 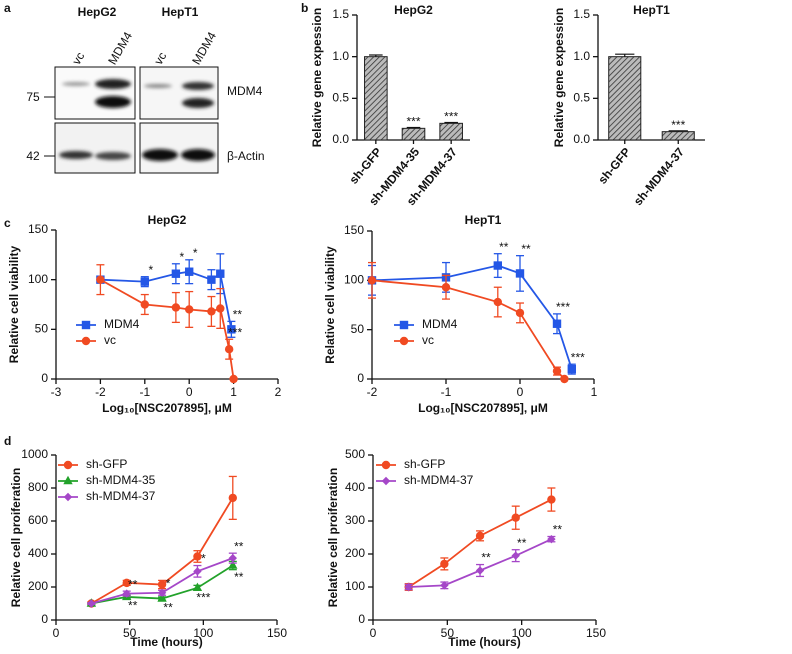 I want to click on y-tick-label: 600, so click(x=38, y=520).